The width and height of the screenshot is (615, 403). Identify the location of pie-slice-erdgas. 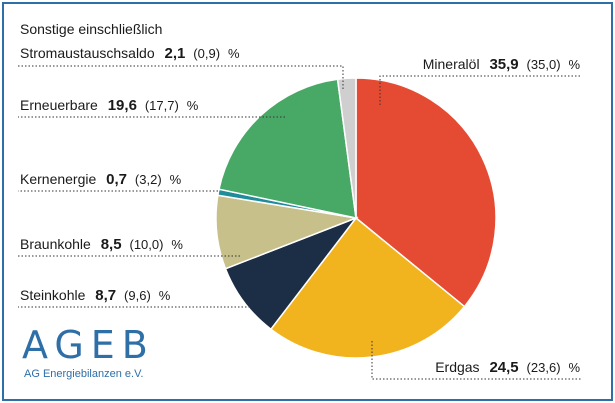
(367, 287).